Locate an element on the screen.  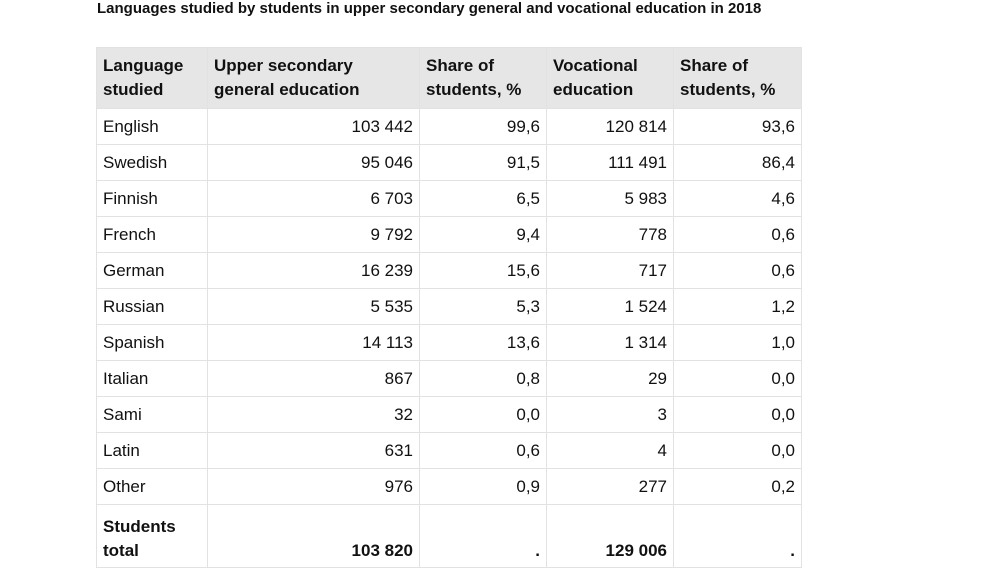
cell-vocational-share: . is located at coordinates (737, 536).